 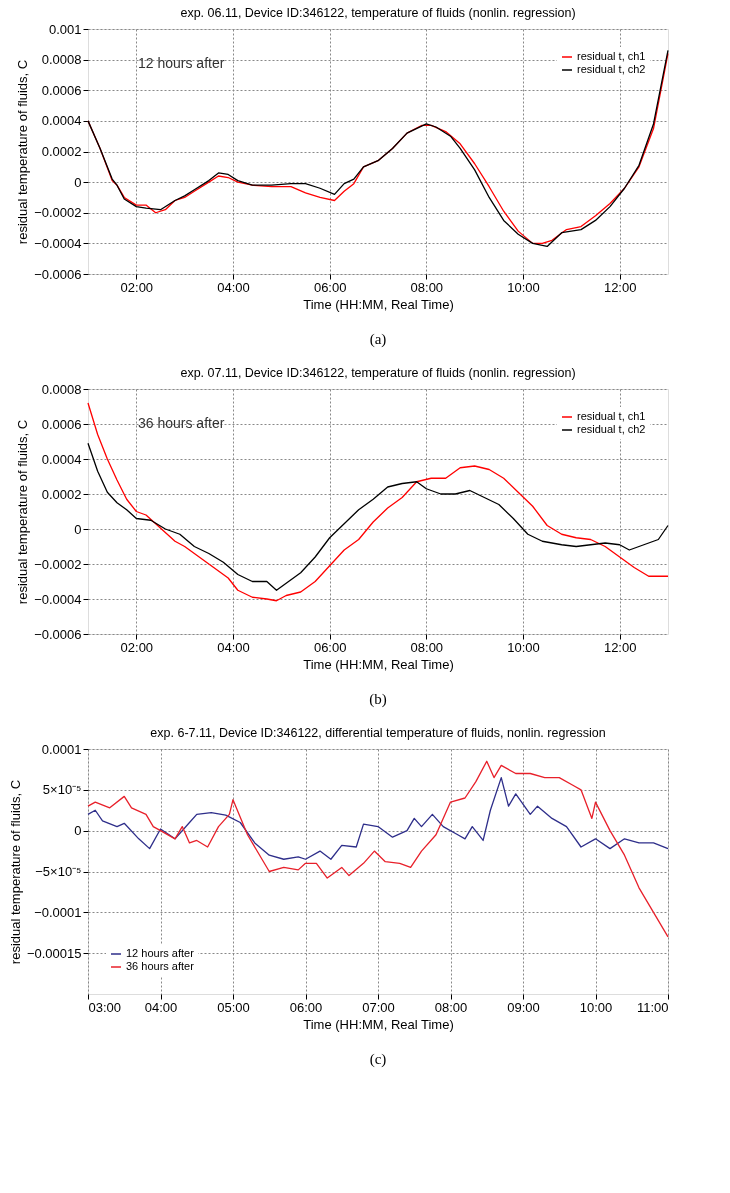 What do you see at coordinates (65, 29) in the screenshot?
I see `y-tick-label: 0.001` at bounding box center [65, 29].